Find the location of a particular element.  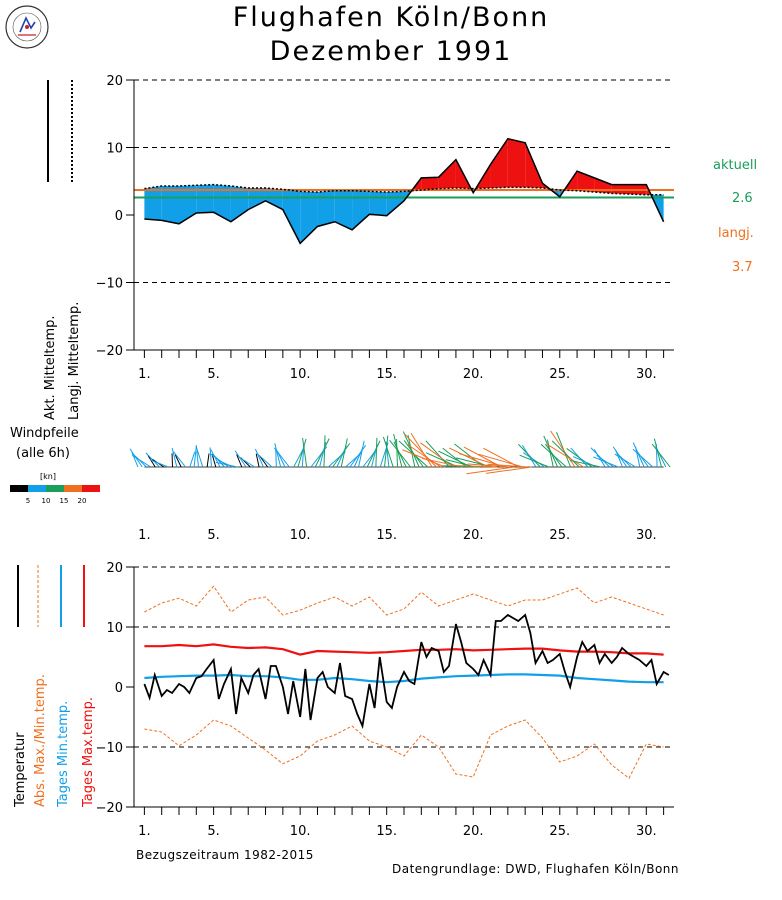

top-anomaly-fill is located at coordinates (404, 191).